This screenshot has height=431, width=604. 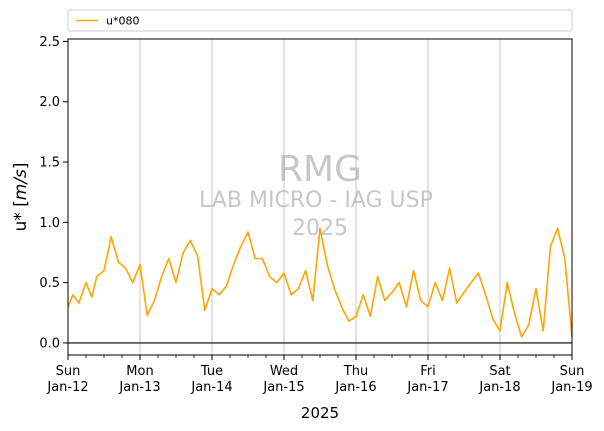 I want to click on x-tick-label-date: Jan-18, so click(x=499, y=387).